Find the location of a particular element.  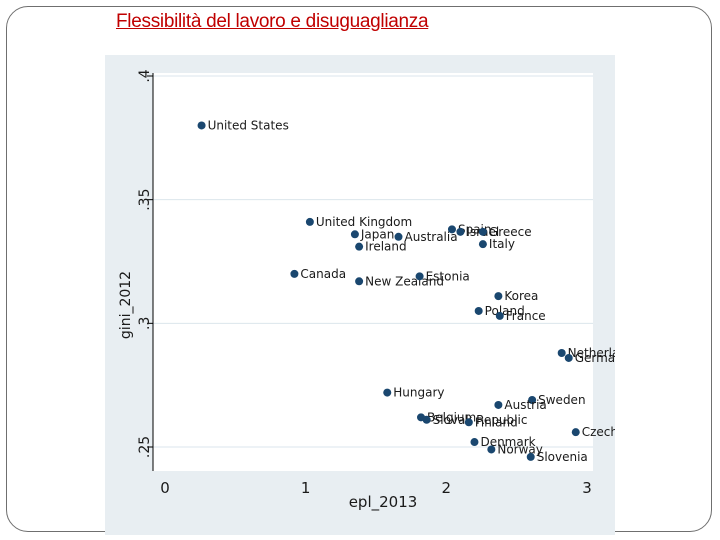

slide-title: Flessibilità del lavoro e disuguaglianza is located at coordinates (272, 21).